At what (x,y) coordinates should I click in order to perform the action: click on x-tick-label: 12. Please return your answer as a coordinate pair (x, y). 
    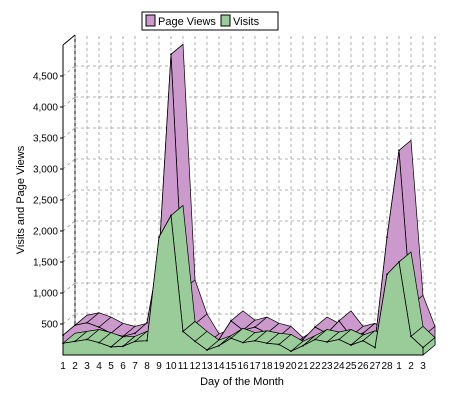
    Looking at the image, I should click on (195, 366).